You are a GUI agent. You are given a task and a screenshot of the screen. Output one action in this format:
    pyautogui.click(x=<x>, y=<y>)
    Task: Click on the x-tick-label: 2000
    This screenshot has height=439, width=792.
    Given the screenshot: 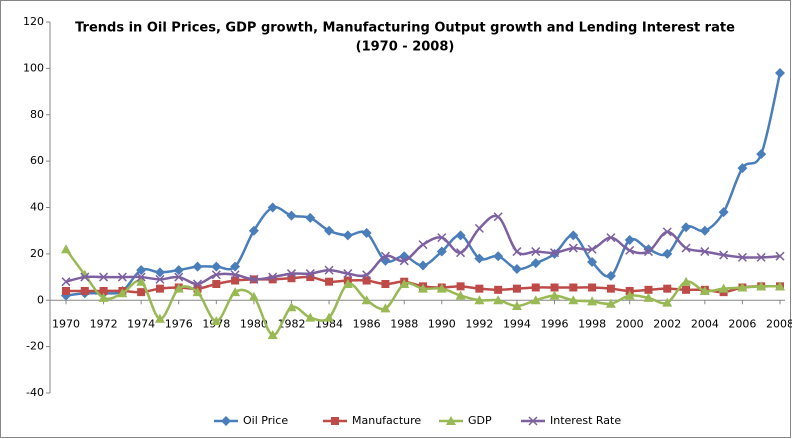 What is the action you would take?
    pyautogui.click(x=630, y=323)
    